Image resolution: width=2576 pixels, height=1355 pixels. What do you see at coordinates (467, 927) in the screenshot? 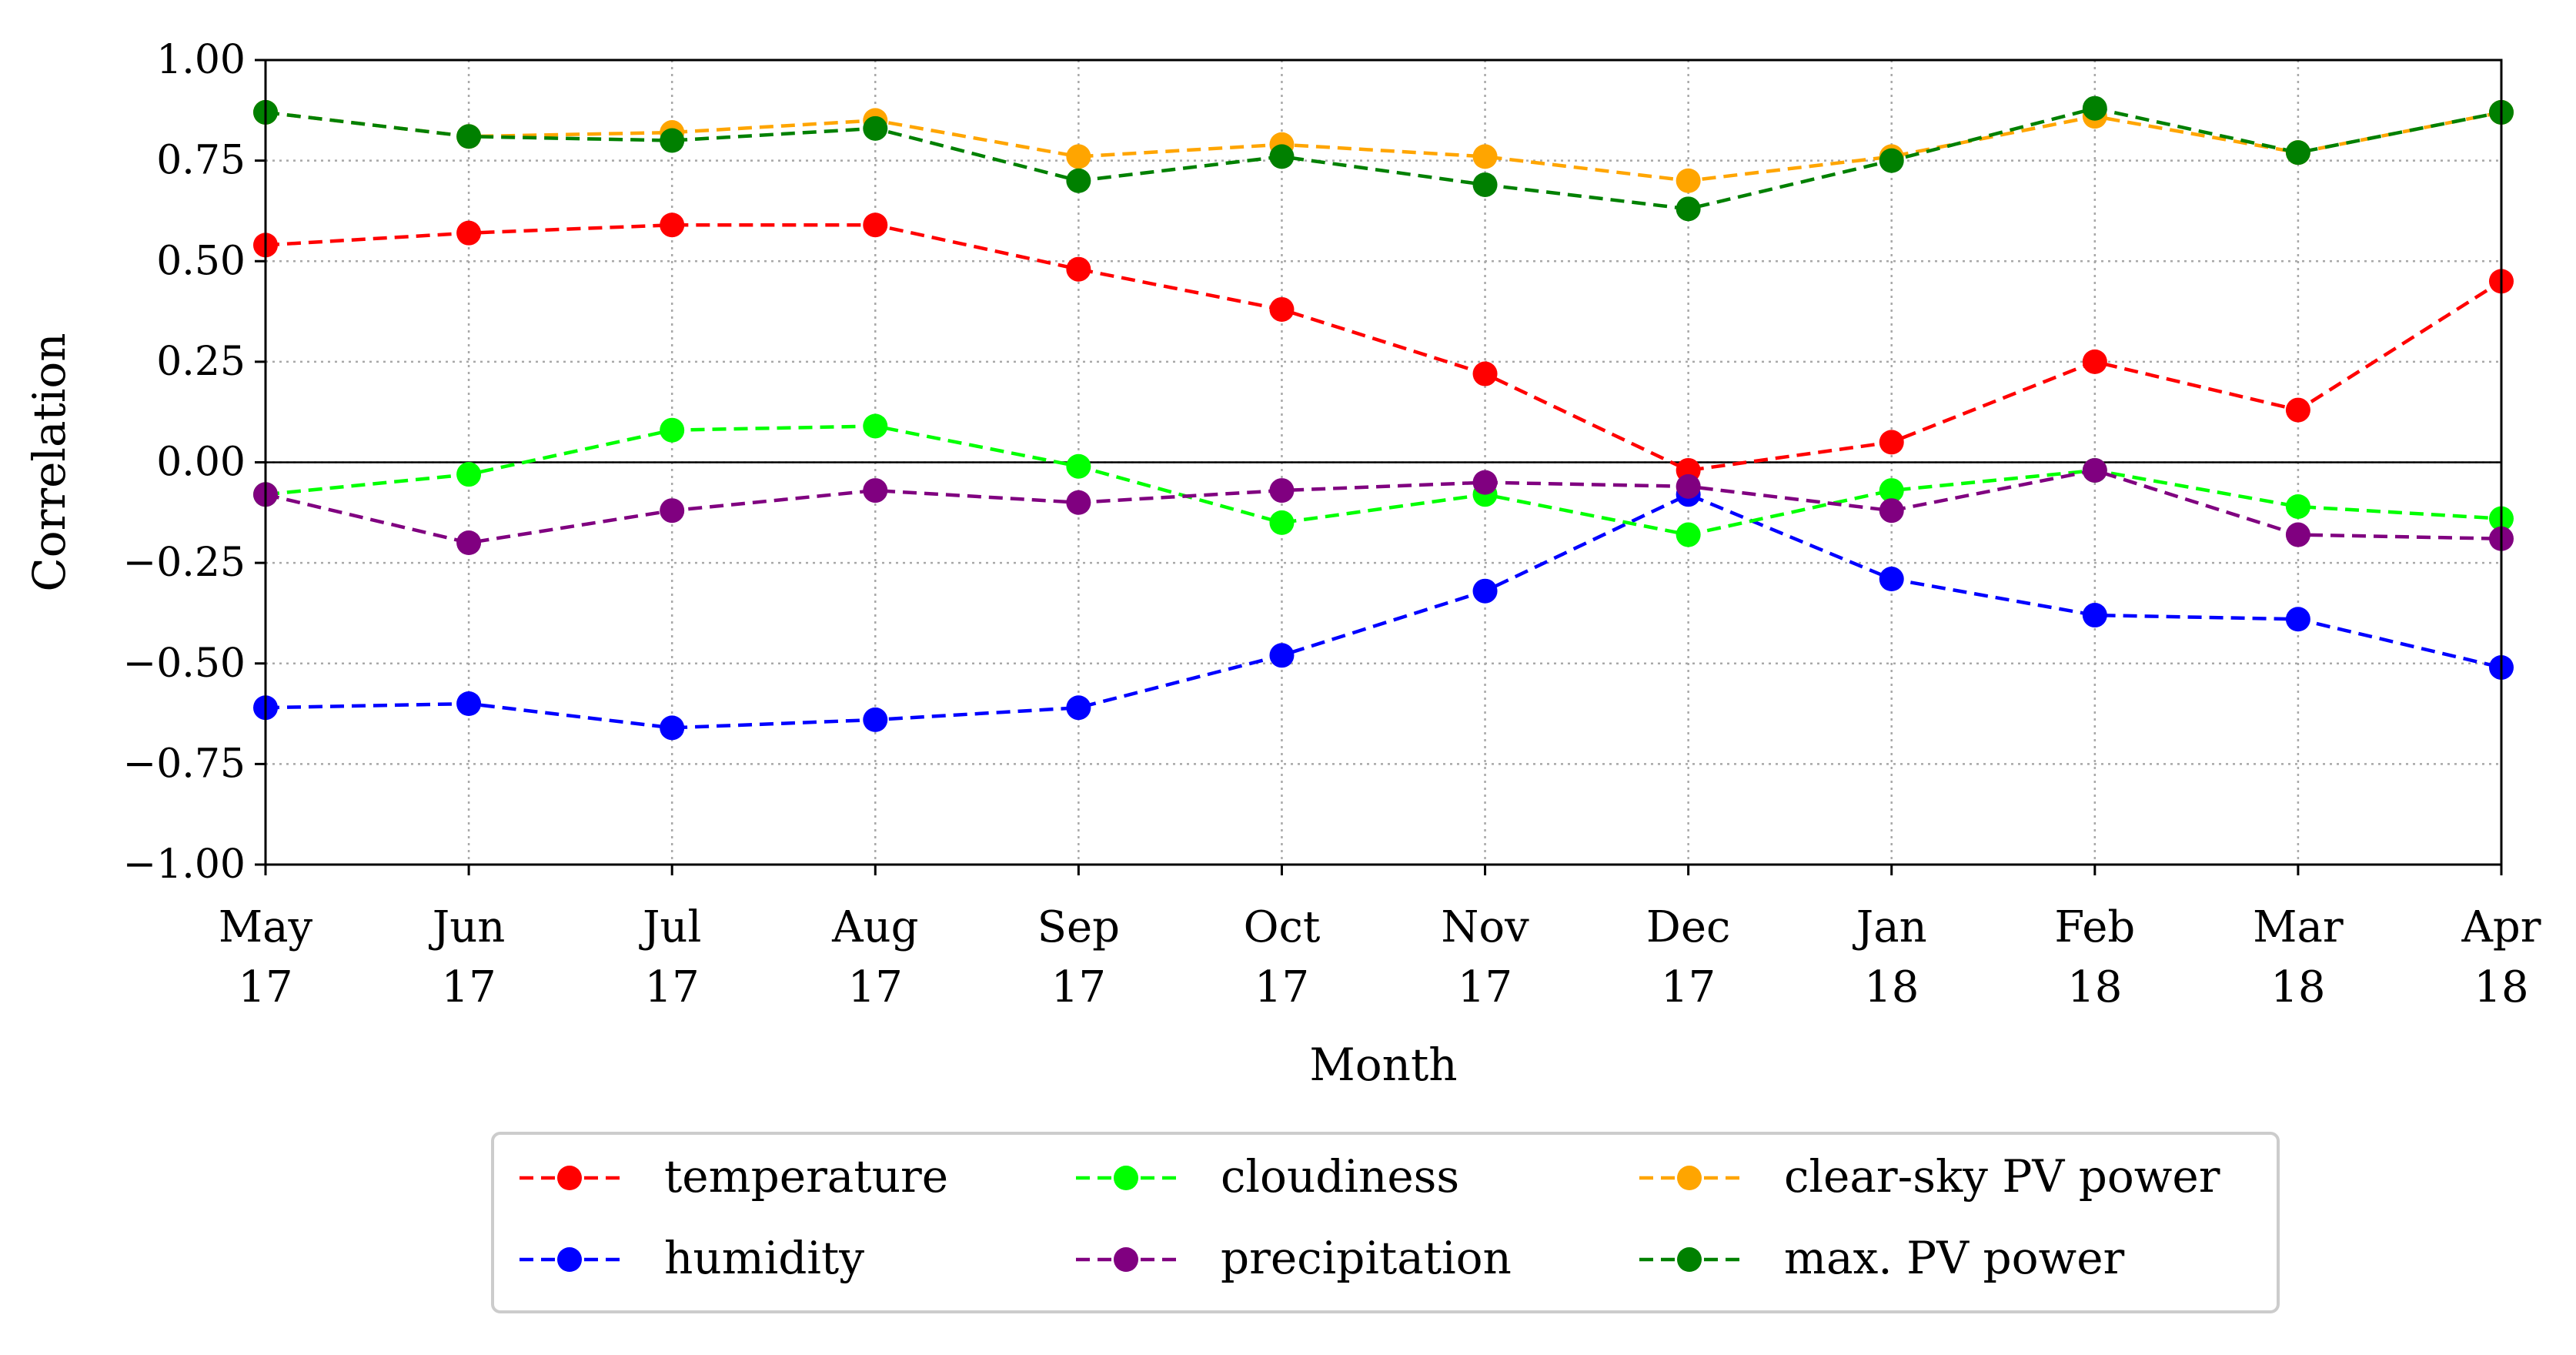
I see `x-tick-label-month: Jun` at bounding box center [467, 927].